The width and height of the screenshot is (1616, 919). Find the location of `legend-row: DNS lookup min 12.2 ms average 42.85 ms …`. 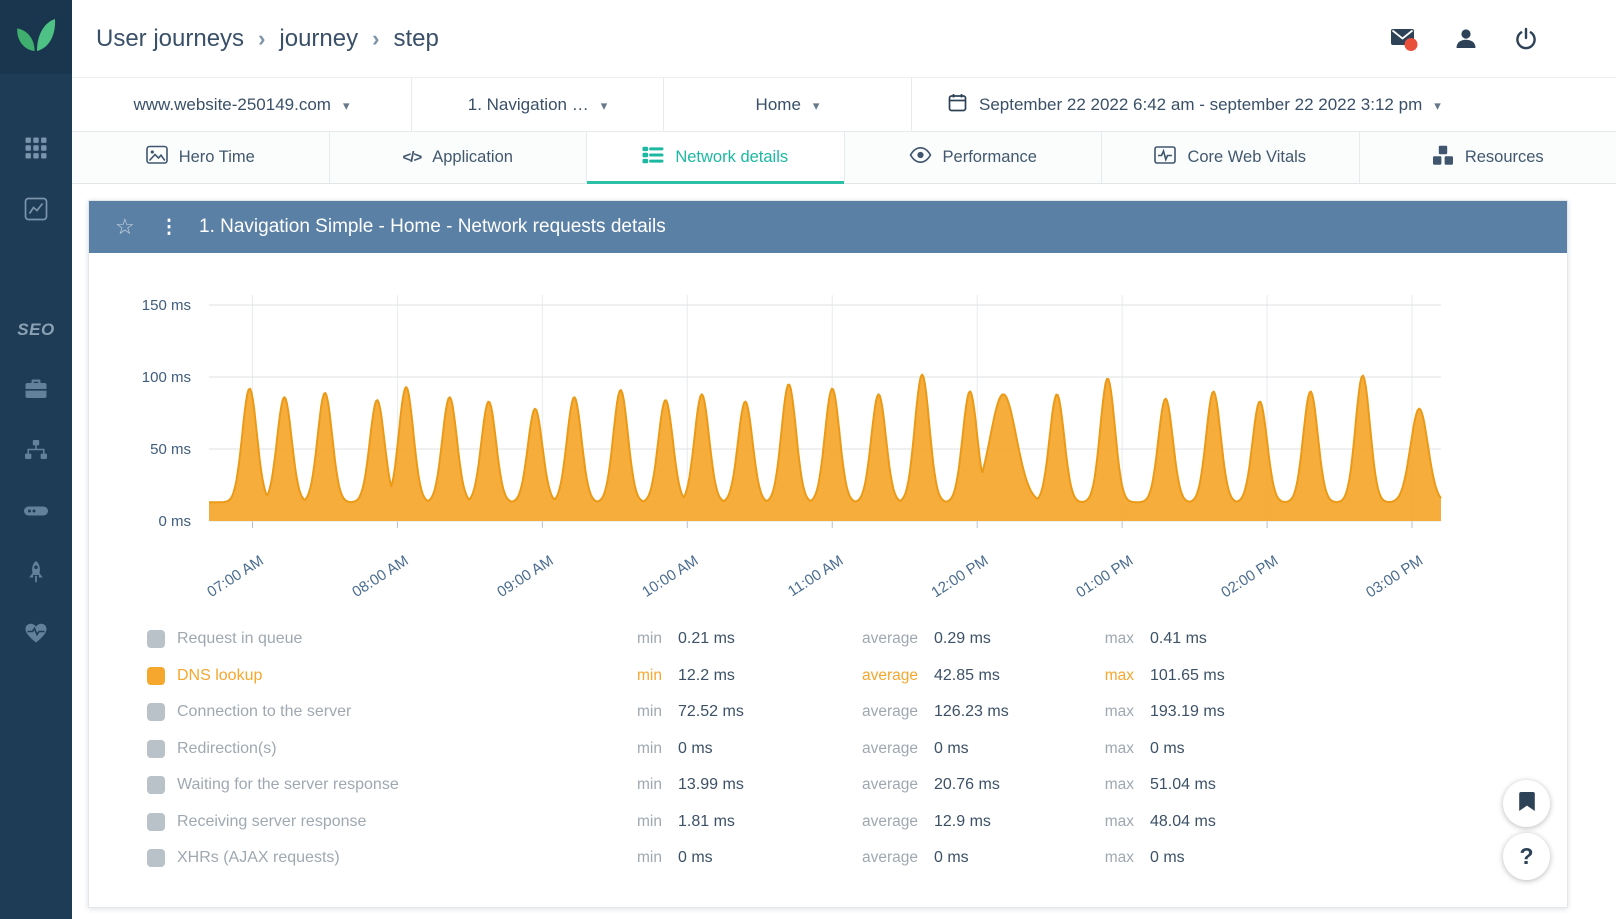

legend-row: DNS lookup min 12.2 ms average 42.85 ms … is located at coordinates (828, 676).